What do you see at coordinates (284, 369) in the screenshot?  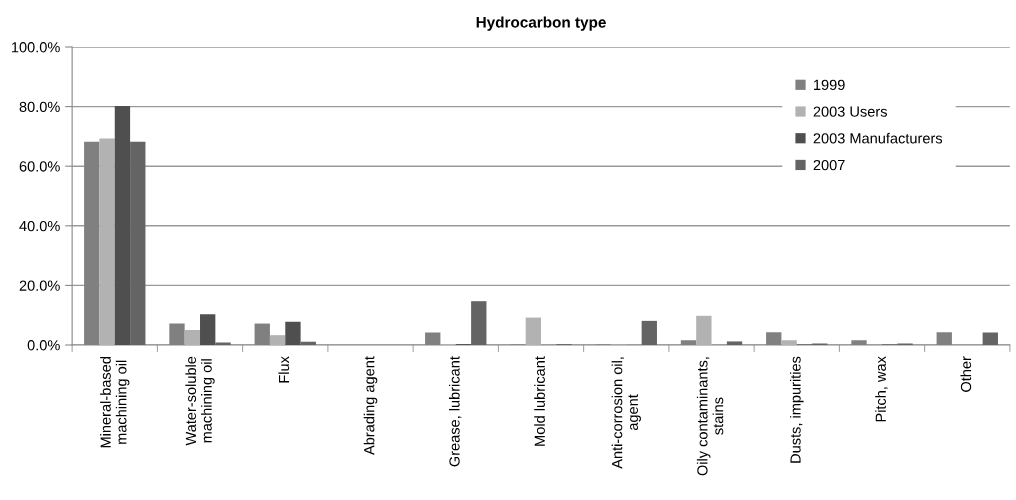 I see `x-tick-label: Flux` at bounding box center [284, 369].